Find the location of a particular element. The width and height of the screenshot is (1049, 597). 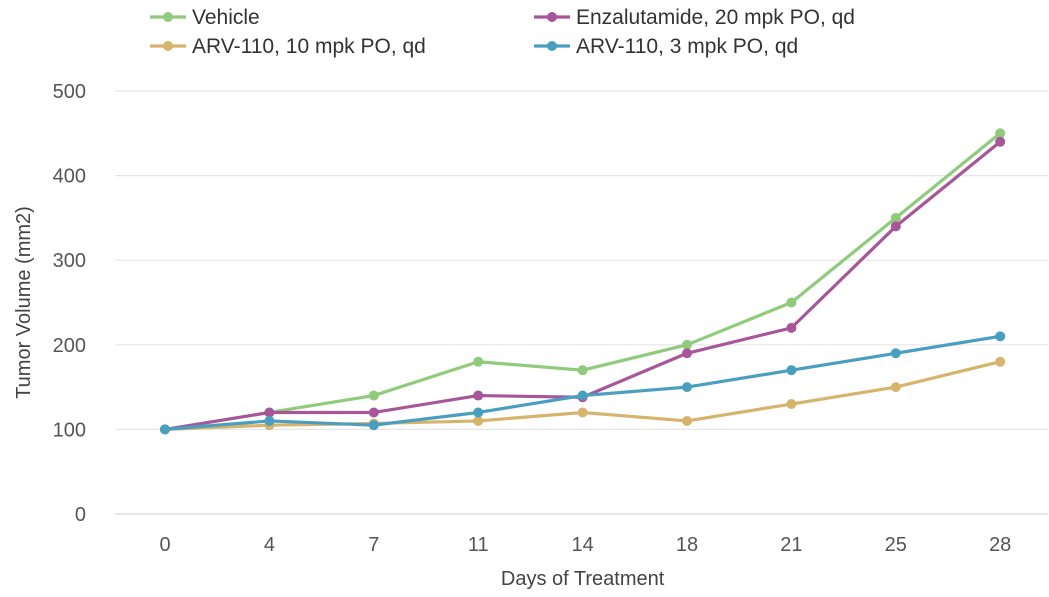

y-tick-label: 300 is located at coordinates (69, 261).